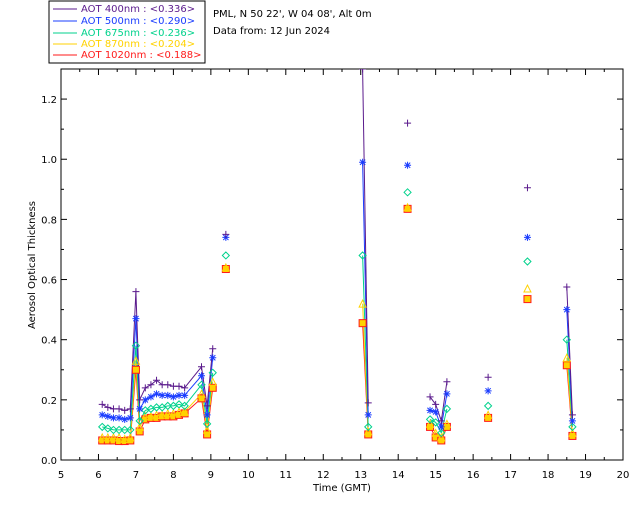 The height and width of the screenshot is (512, 640). I want to click on legend-label-1020: AOT 1020nm : <0.188>, so click(141, 55).